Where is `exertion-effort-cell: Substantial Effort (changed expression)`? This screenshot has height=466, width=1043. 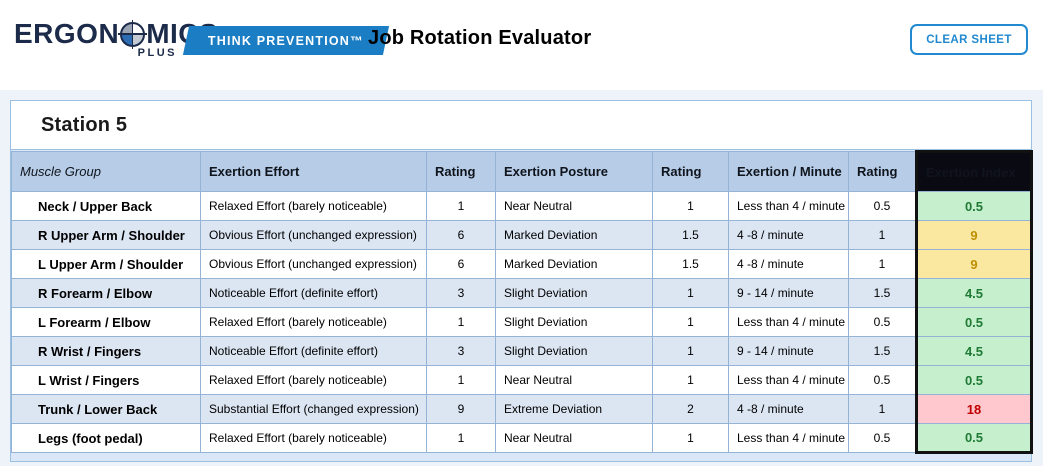
exertion-effort-cell: Substantial Effort (changed expression) is located at coordinates (313, 409).